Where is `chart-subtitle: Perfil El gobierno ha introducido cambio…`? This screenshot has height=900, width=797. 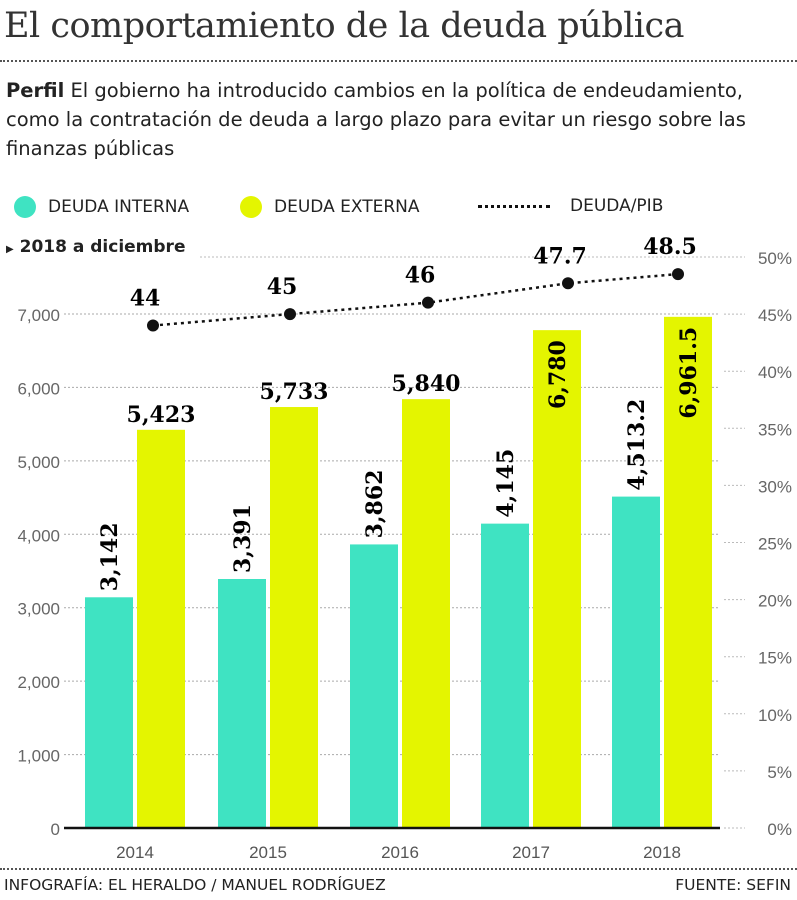 chart-subtitle: Perfil El gobierno ha introducido cambio… is located at coordinates (396, 119).